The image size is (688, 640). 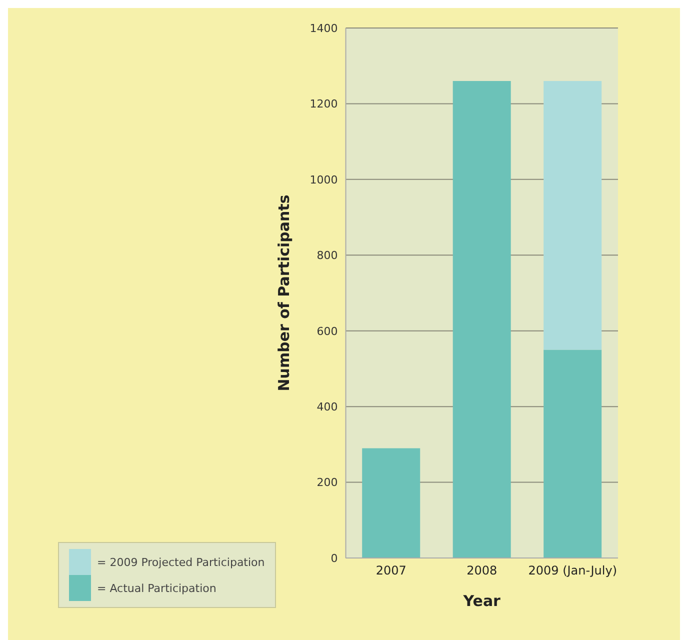 I want to click on y-tick-label: 1400, so click(x=324, y=28).